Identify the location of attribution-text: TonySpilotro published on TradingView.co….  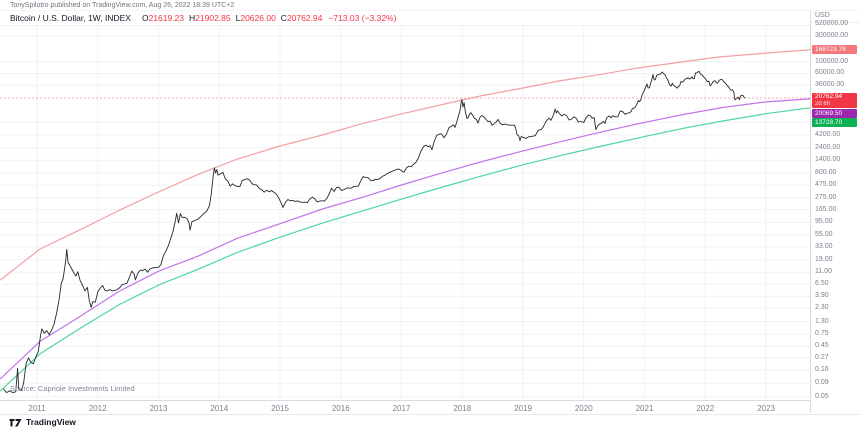
(122, 5).